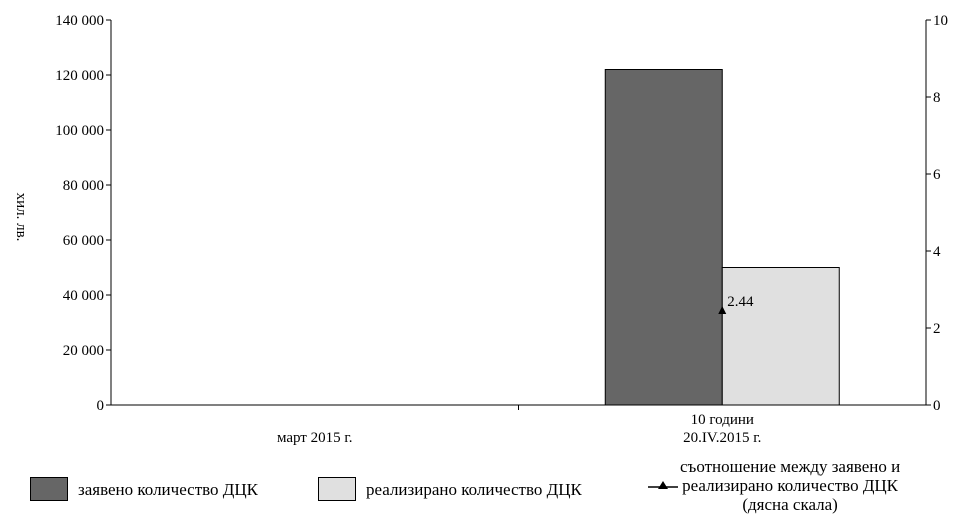 The height and width of the screenshot is (517, 954). Describe the element at coordinates (21, 217) in the screenshot. I see `y-axis-label: хил. лв.` at that location.